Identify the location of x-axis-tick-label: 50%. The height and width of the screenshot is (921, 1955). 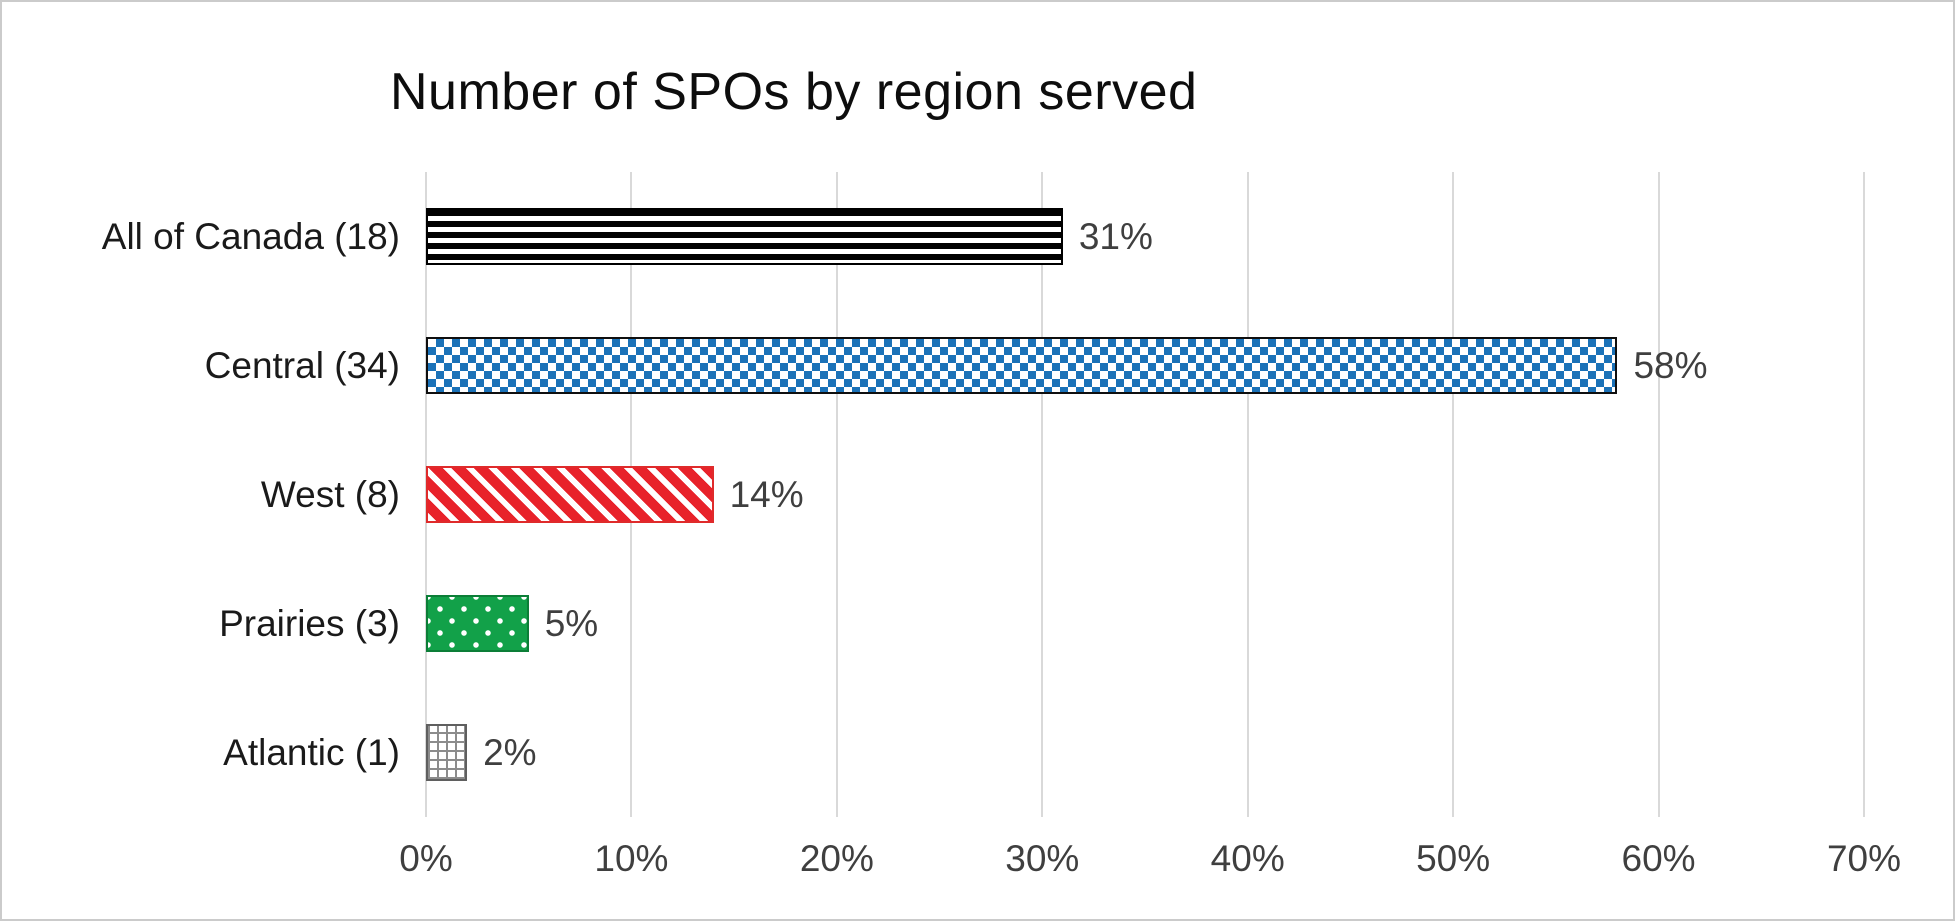
(1453, 858).